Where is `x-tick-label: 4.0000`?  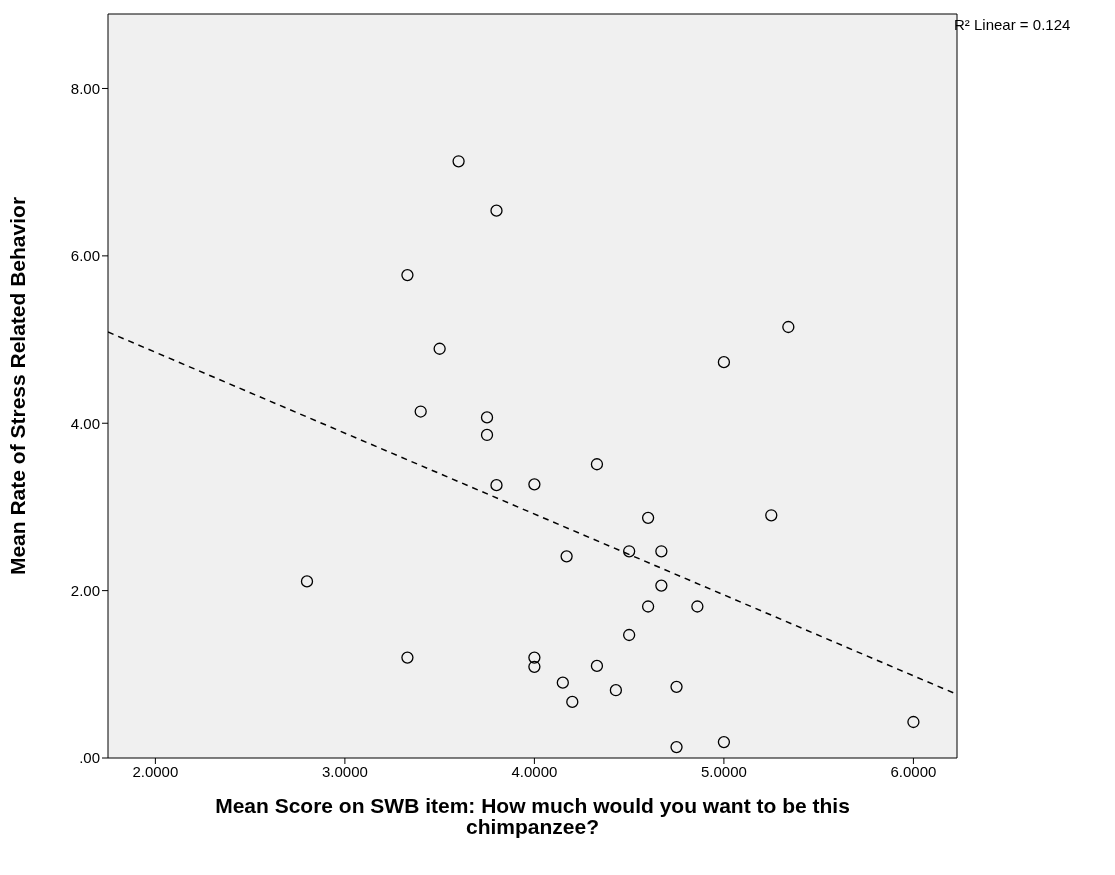 x-tick-label: 4.0000 is located at coordinates (534, 771).